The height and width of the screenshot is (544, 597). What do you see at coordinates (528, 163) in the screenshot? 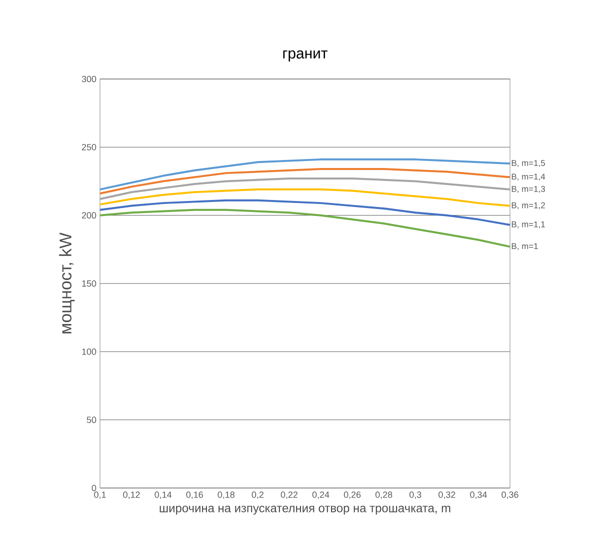
I see `series-label: B, m=1,5` at bounding box center [528, 163].